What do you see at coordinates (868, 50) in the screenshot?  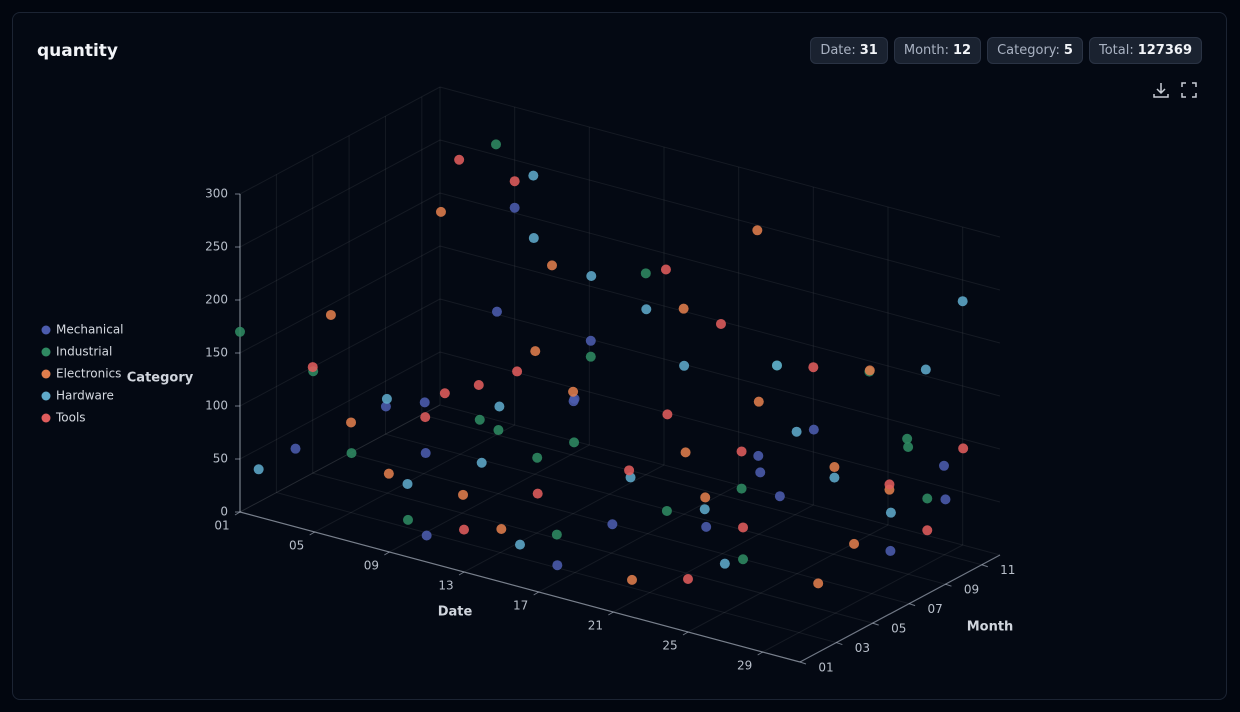 I see `badge-value: 31` at bounding box center [868, 50].